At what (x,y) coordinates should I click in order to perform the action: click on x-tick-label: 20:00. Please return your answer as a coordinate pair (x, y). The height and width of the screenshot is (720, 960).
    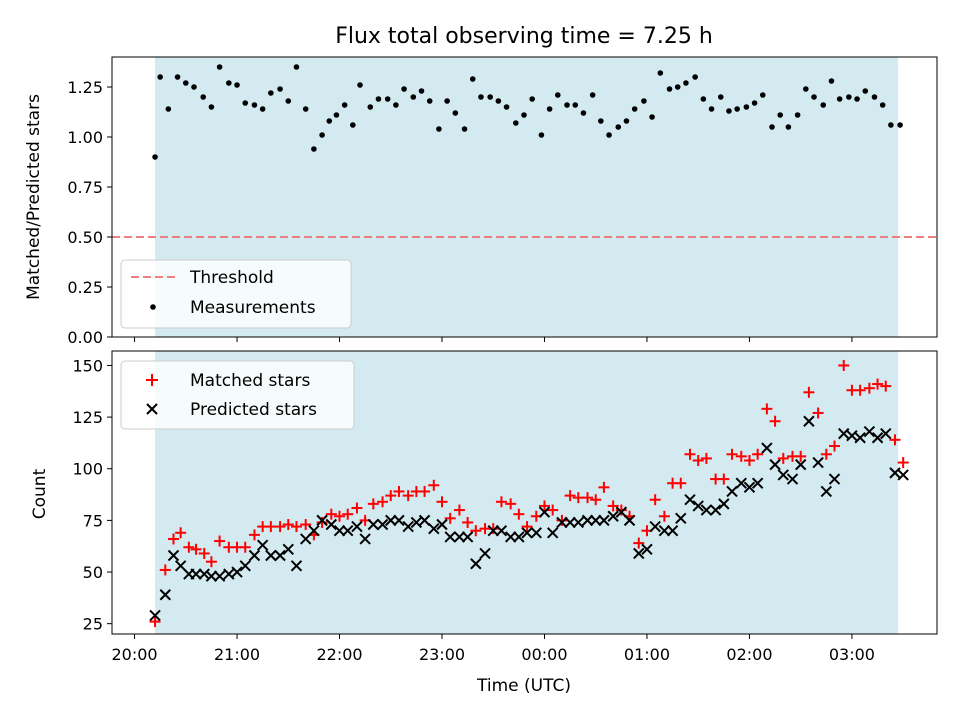
    Looking at the image, I should click on (134, 654).